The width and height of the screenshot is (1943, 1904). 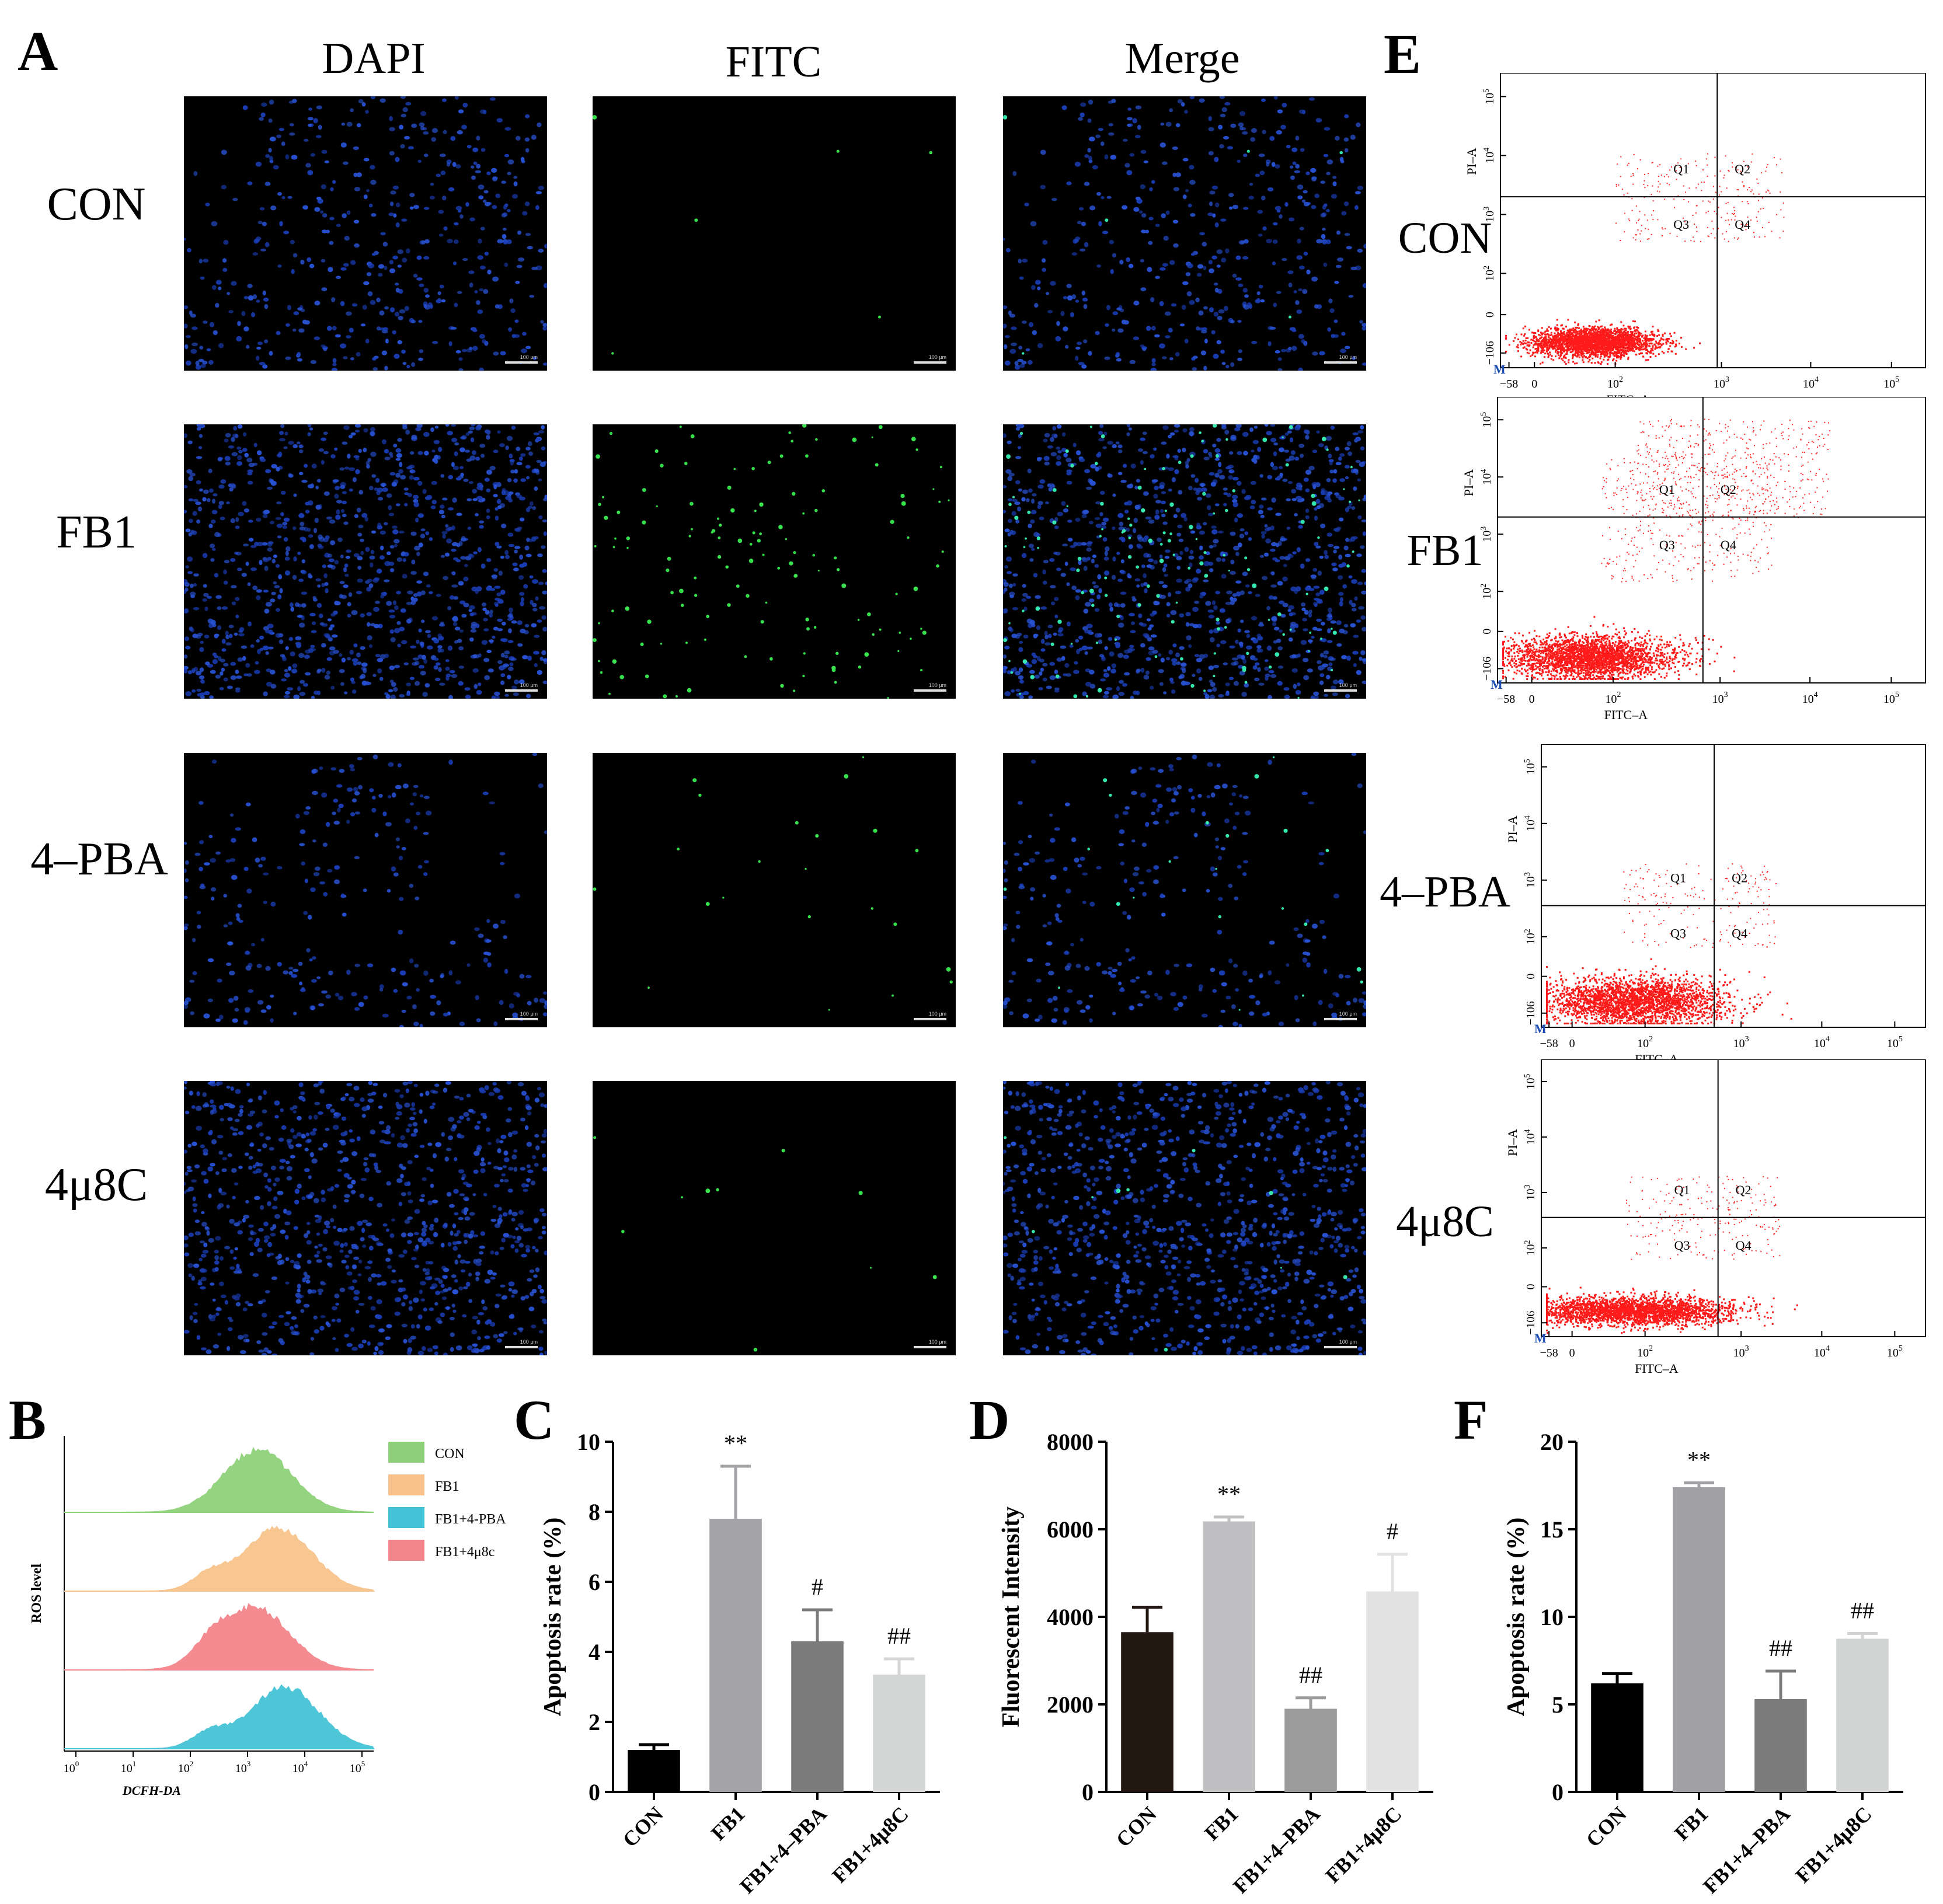 What do you see at coordinates (774, 561) in the screenshot?
I see `micrograph-fitc-1: 100 μm` at bounding box center [774, 561].